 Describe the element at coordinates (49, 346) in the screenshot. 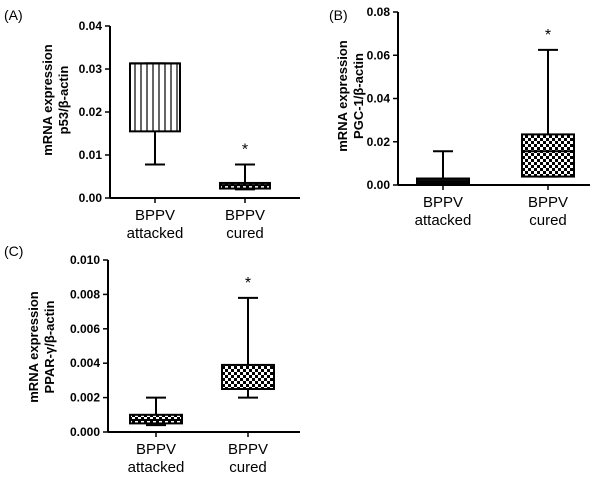

I see `y-axis-title-line2: PPAR-γ/β-actin` at that location.